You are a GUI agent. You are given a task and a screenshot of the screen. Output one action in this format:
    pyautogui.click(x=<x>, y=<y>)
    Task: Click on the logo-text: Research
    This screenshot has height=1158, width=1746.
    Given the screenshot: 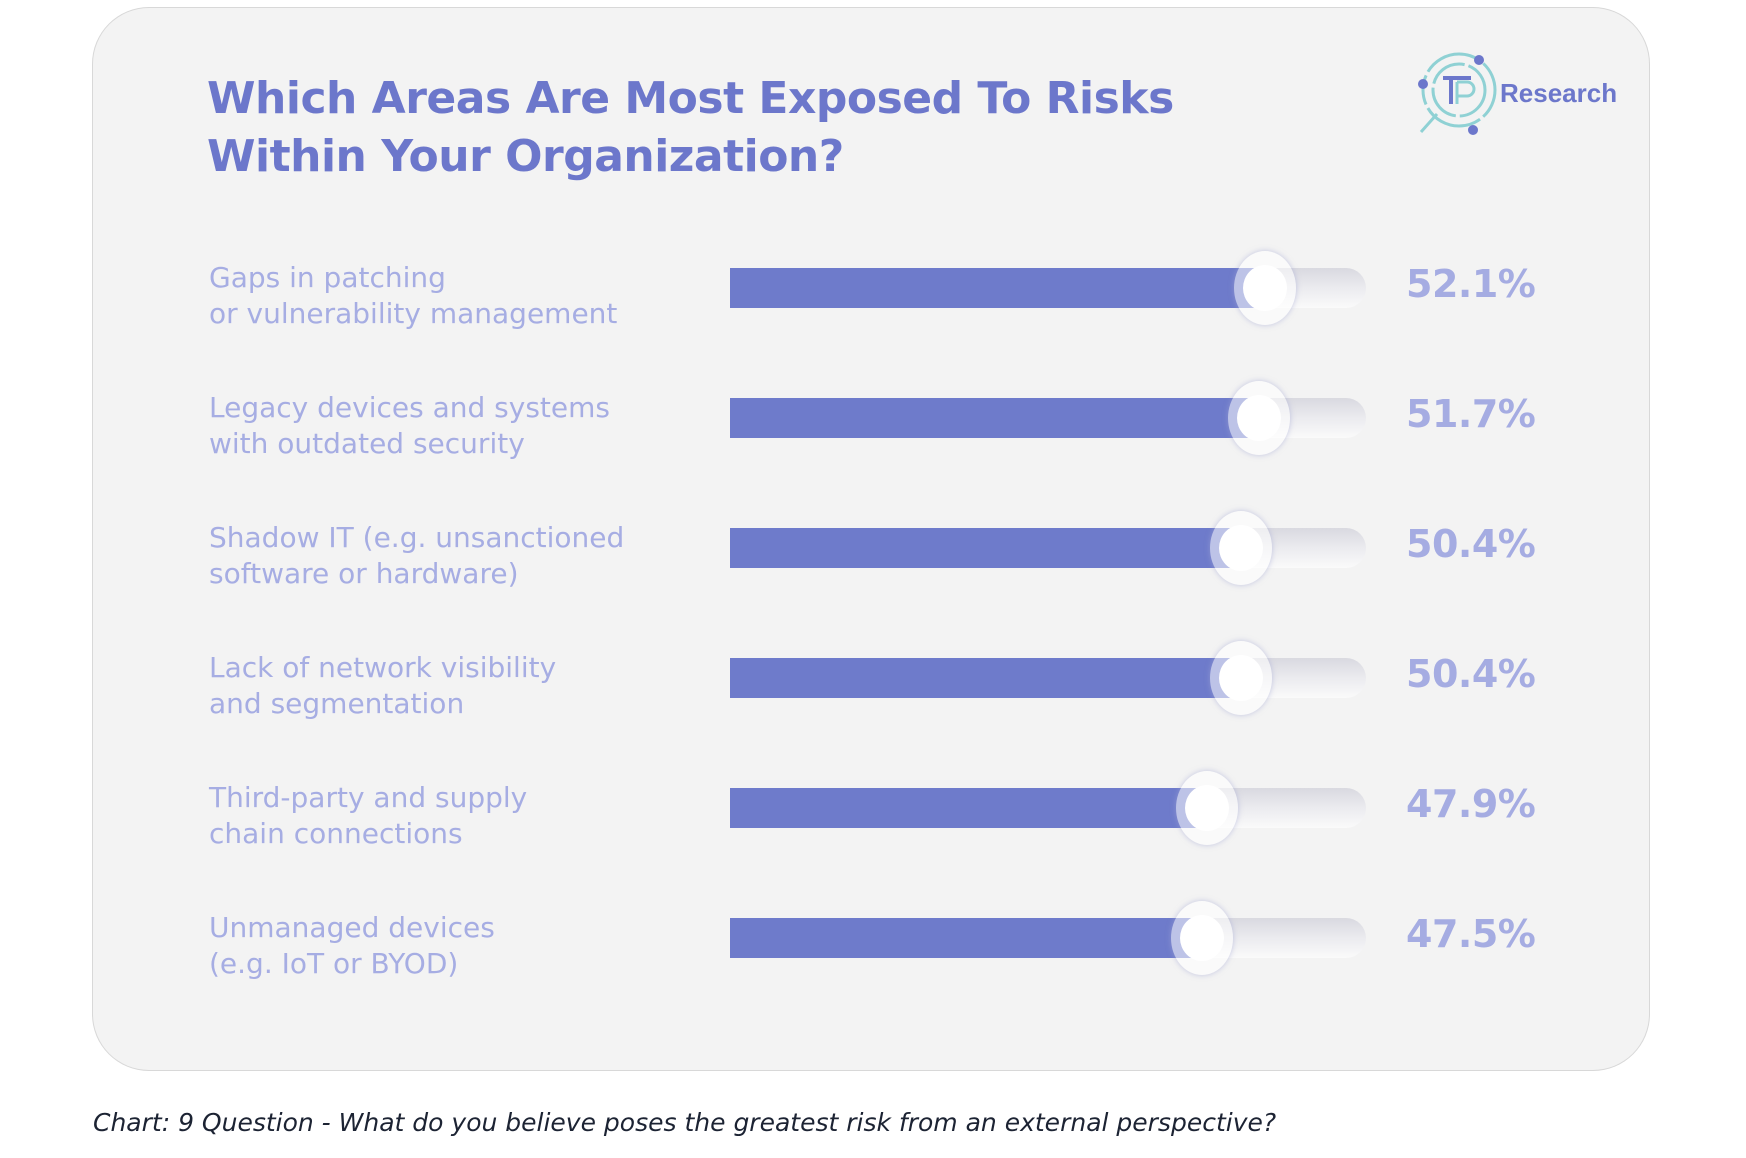 What is the action you would take?
    pyautogui.click(x=1559, y=93)
    